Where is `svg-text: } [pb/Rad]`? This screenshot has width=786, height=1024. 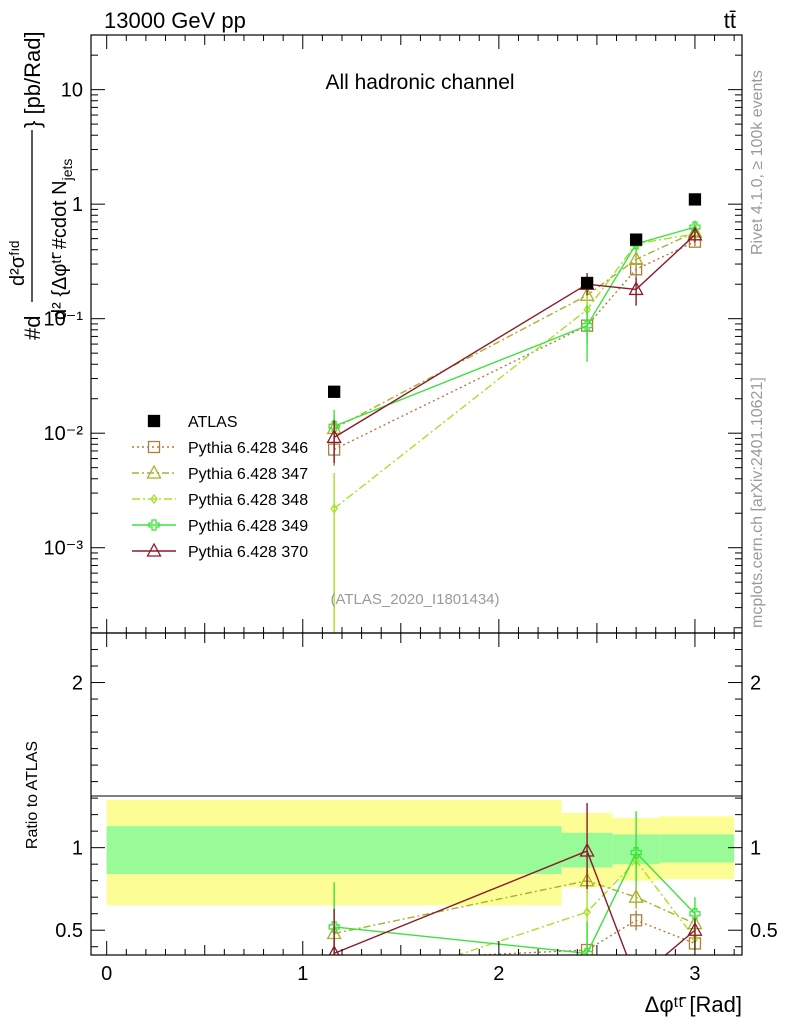
svg-text: } [pb/Rad] is located at coordinates (32, 79).